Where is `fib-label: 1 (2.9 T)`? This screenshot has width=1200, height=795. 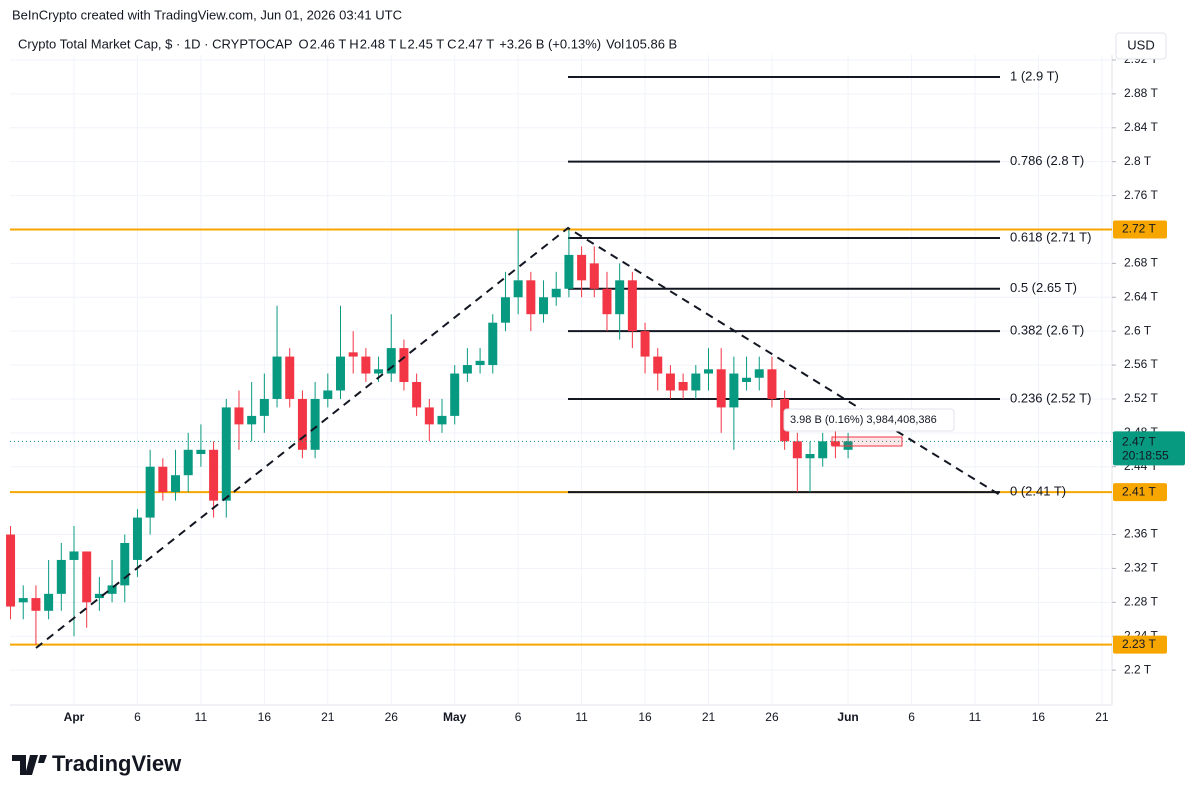 fib-label: 1 (2.9 T) is located at coordinates (1034, 75).